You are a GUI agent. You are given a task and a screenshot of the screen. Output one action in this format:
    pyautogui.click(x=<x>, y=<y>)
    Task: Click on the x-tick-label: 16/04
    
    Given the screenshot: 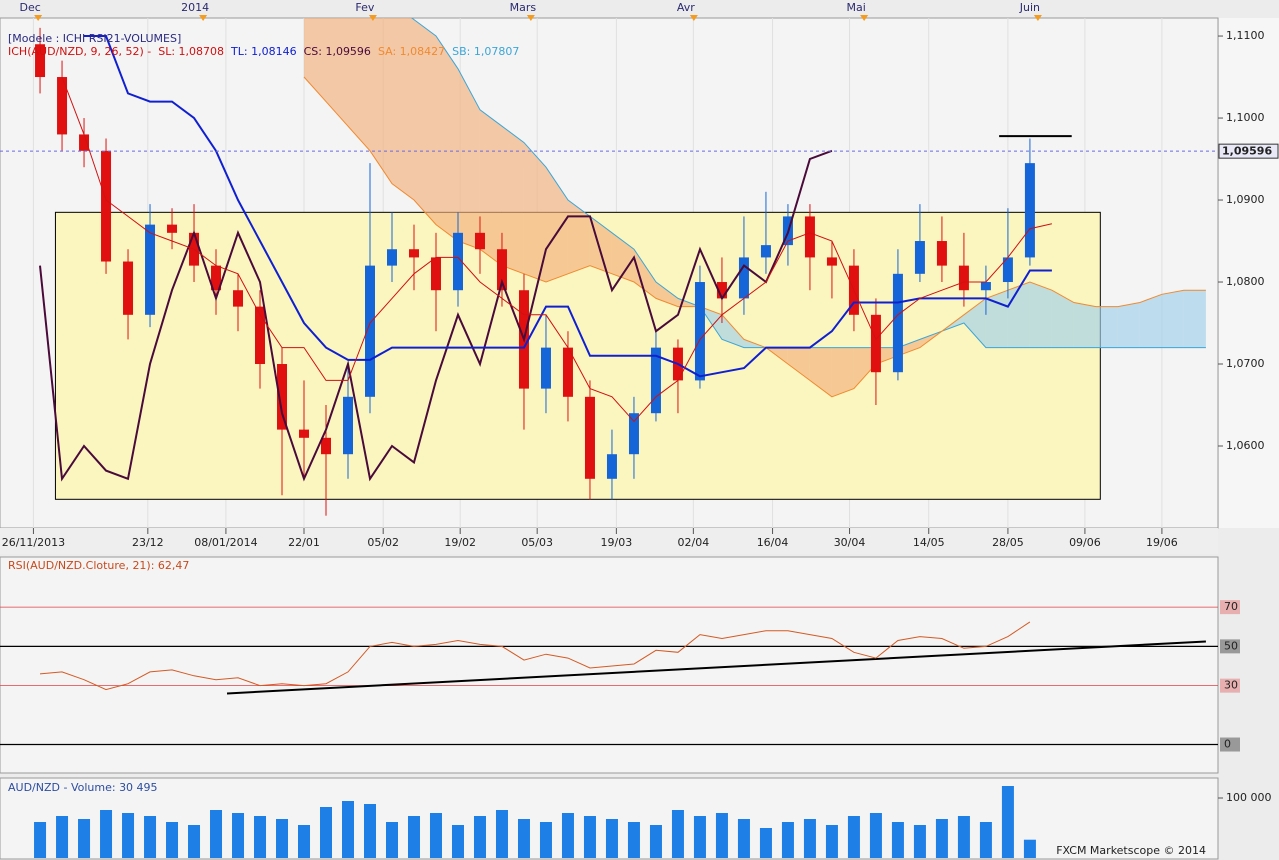 What is the action you would take?
    pyautogui.click(x=773, y=542)
    